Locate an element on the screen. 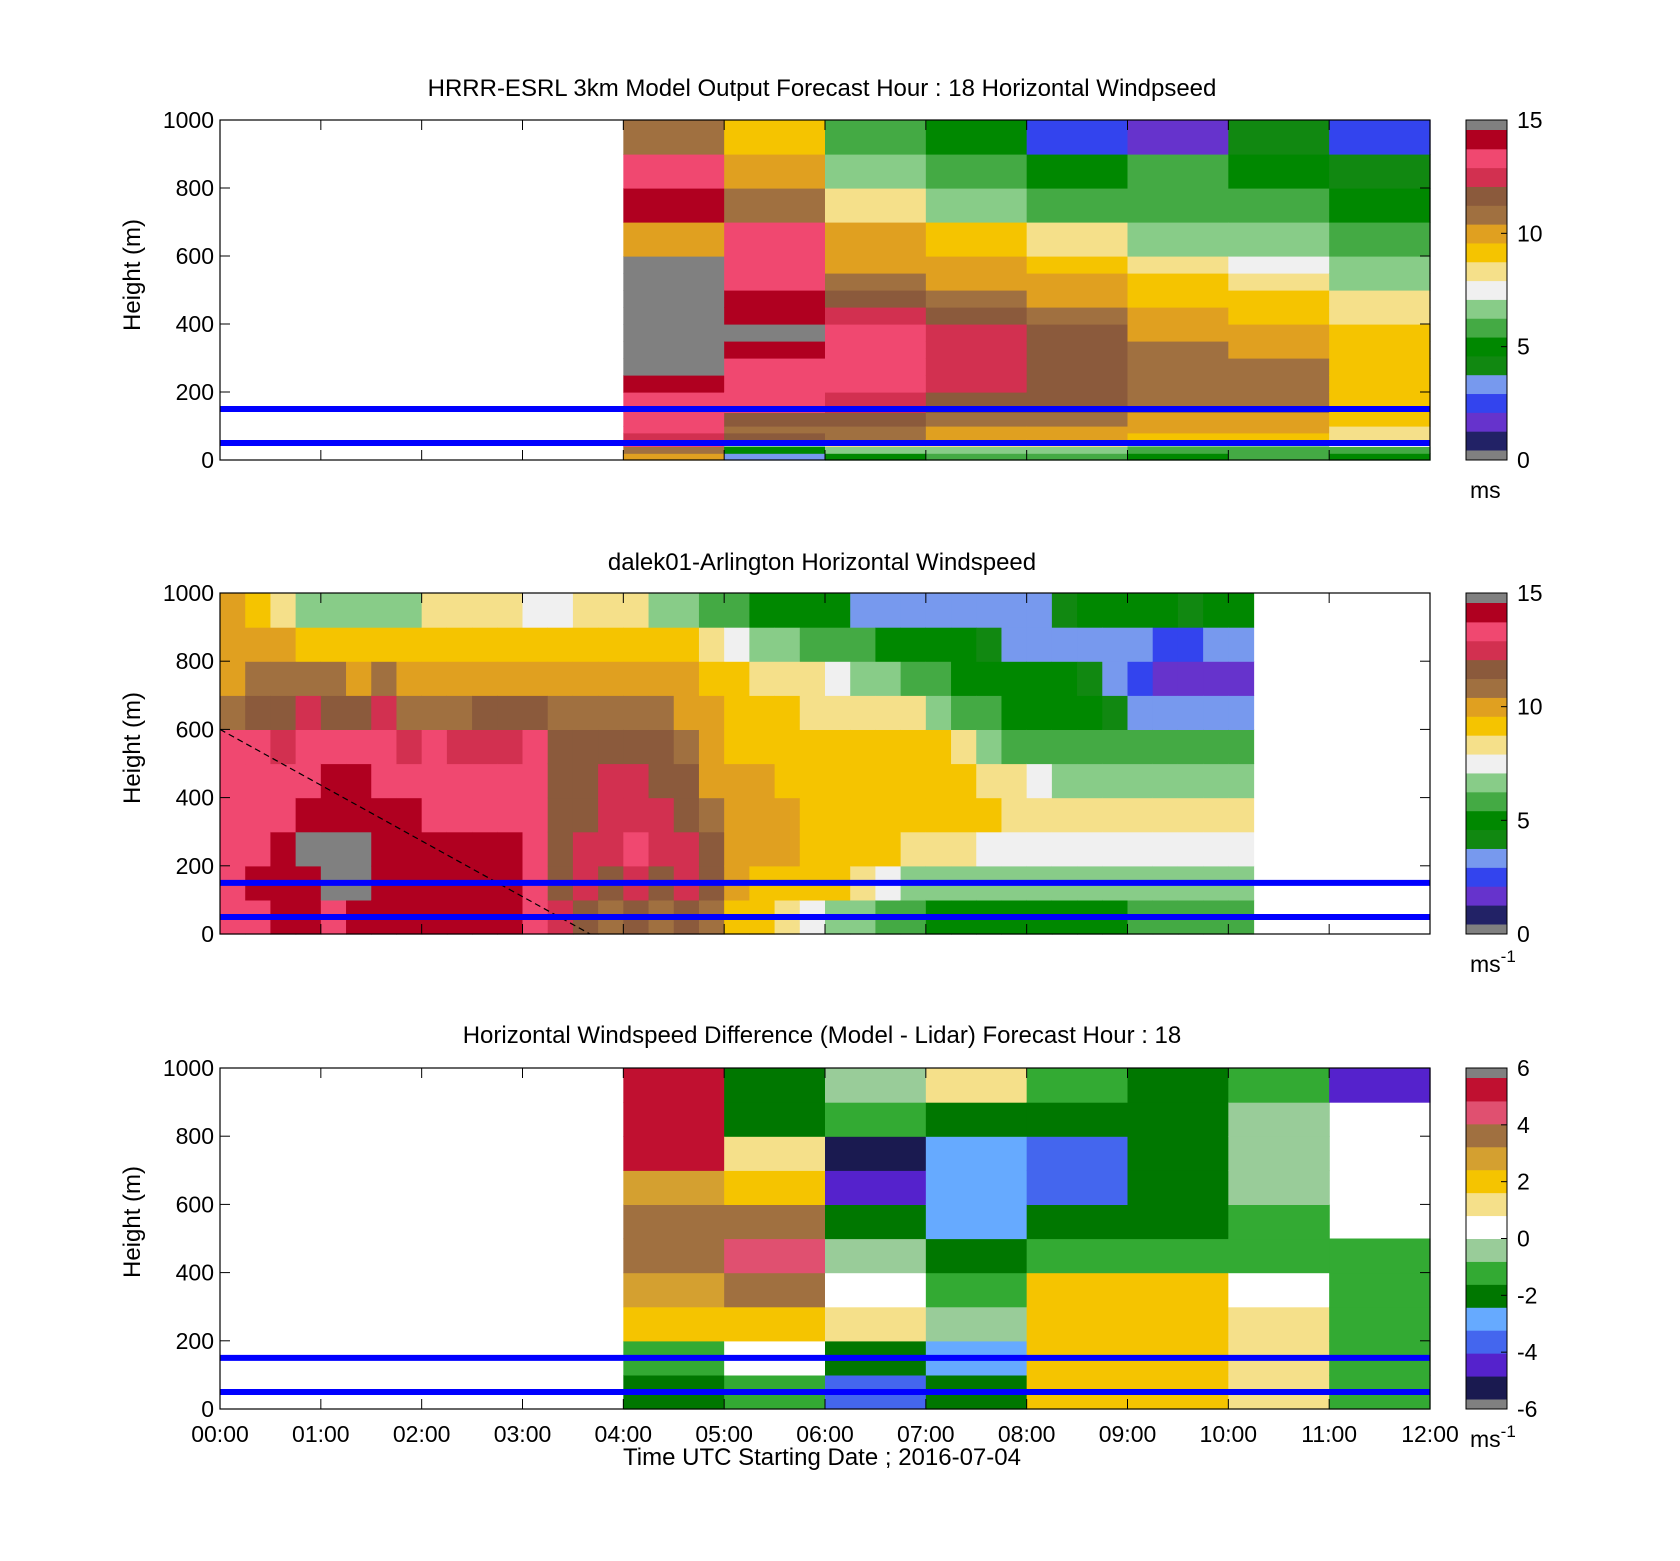 Image resolution: width=1680 pixels, height=1561 pixels. colorbar: 0 5 10 15 ms is located at coordinates (1504, 305).